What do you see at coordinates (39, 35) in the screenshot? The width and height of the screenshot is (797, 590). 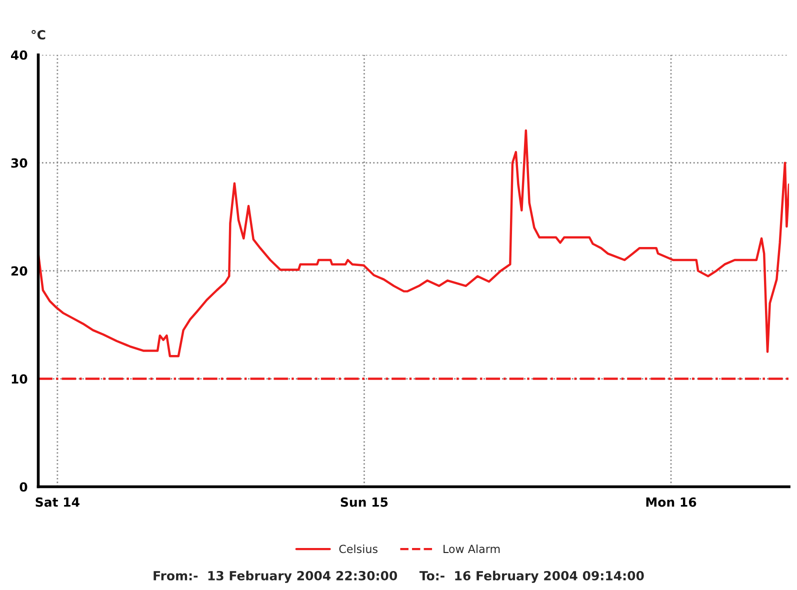 I see `y-axis-title: °C` at bounding box center [39, 35].